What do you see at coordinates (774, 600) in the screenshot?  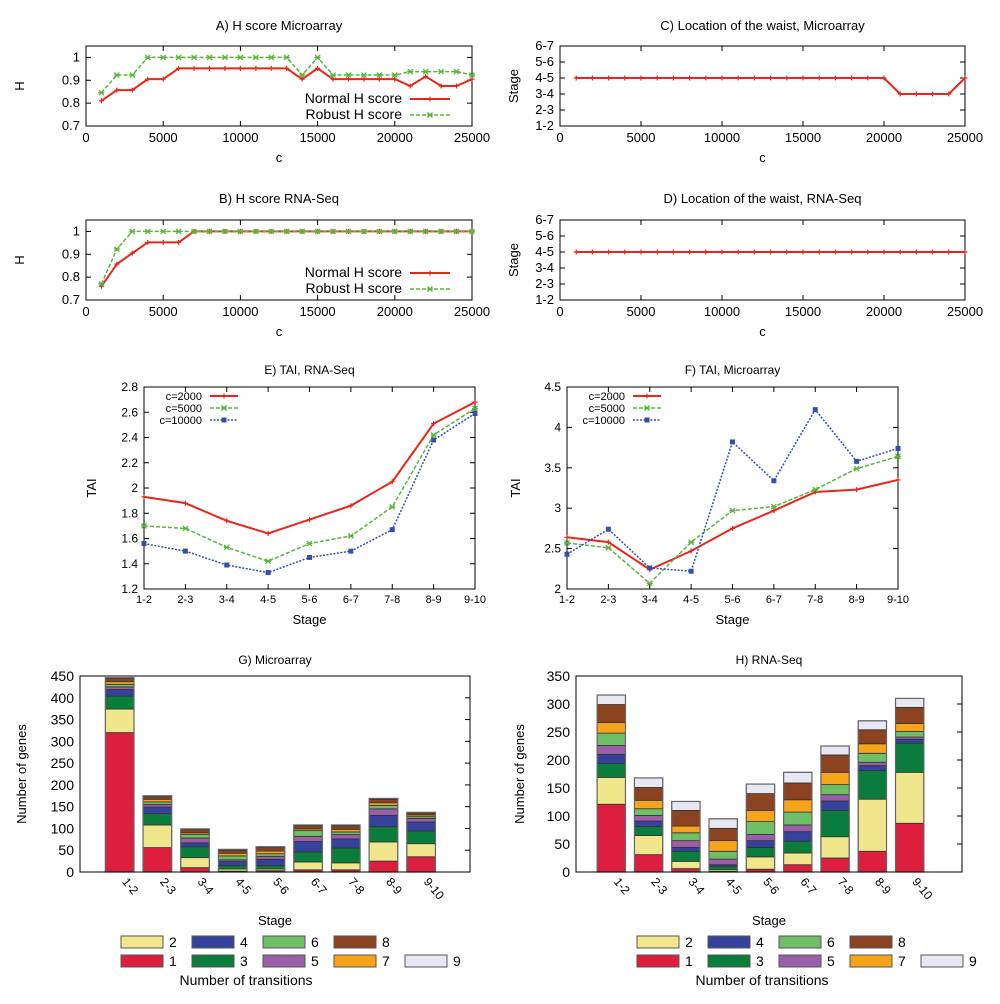 I see `x-tick-label: 6-7` at bounding box center [774, 600].